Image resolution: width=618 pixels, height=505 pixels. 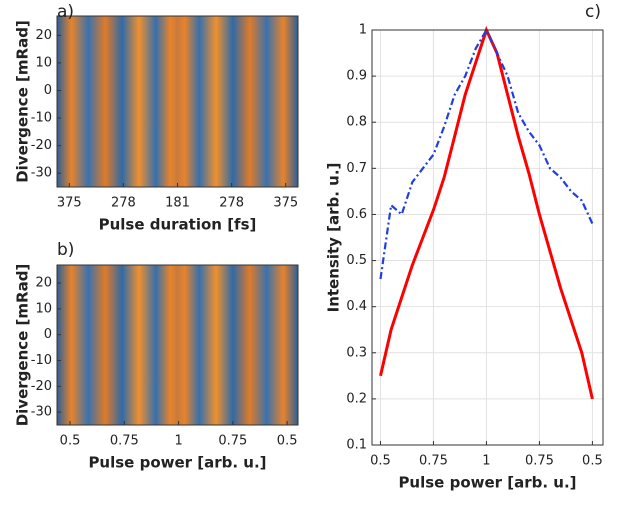 What do you see at coordinates (177, 203) in the screenshot?
I see `x-tick-label: 181` at bounding box center [177, 203].